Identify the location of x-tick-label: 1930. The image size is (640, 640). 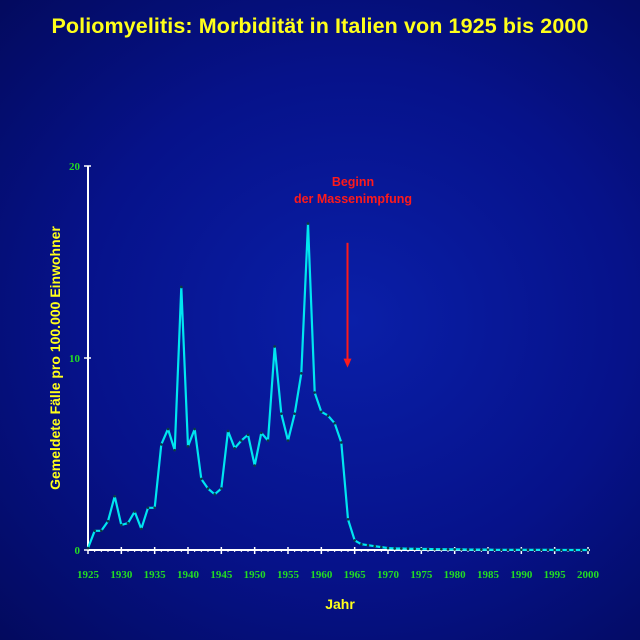
(121, 575).